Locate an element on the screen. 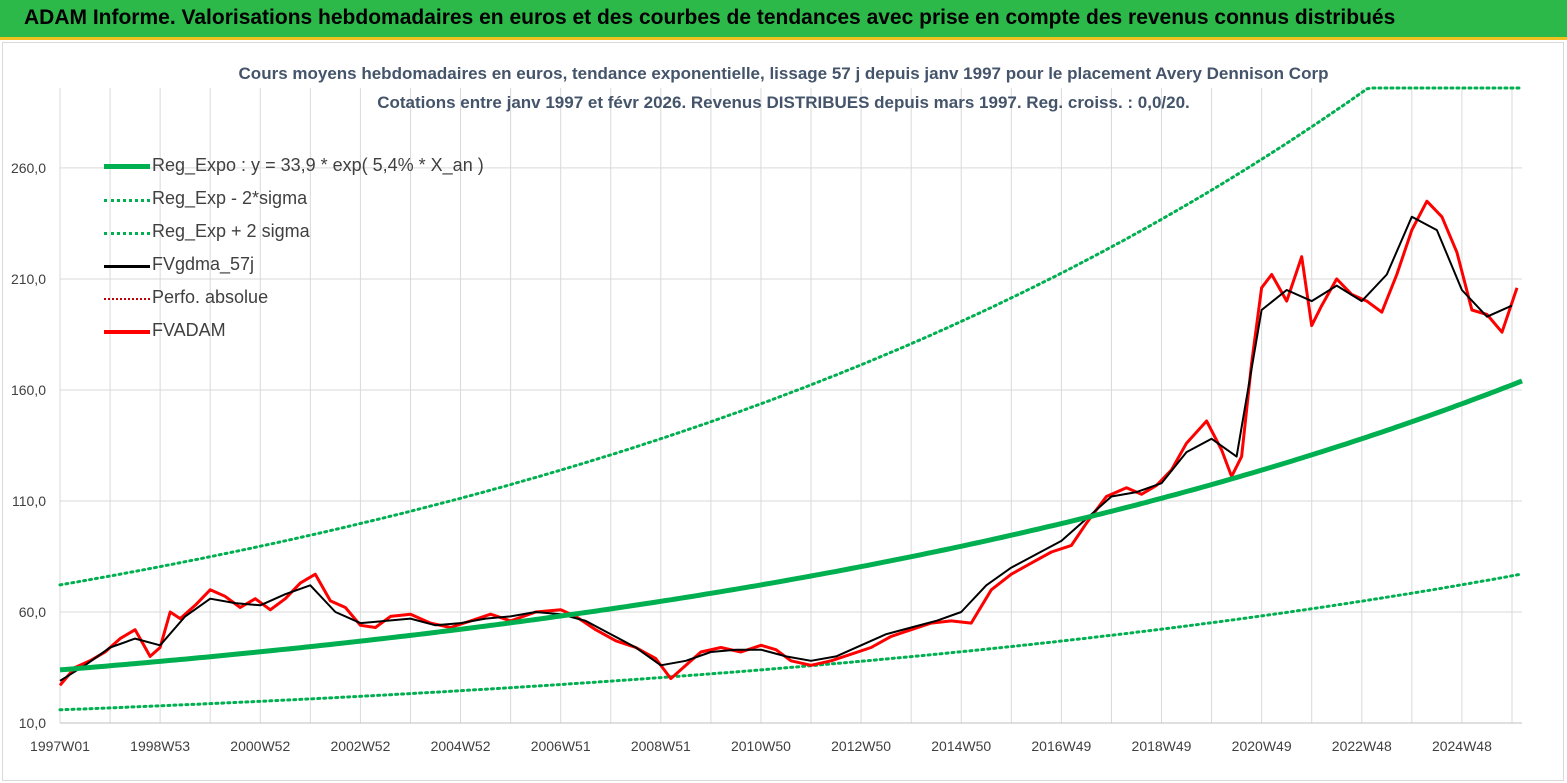 The height and width of the screenshot is (783, 1567). legend-swatch-fvgdma is located at coordinates (127, 266).